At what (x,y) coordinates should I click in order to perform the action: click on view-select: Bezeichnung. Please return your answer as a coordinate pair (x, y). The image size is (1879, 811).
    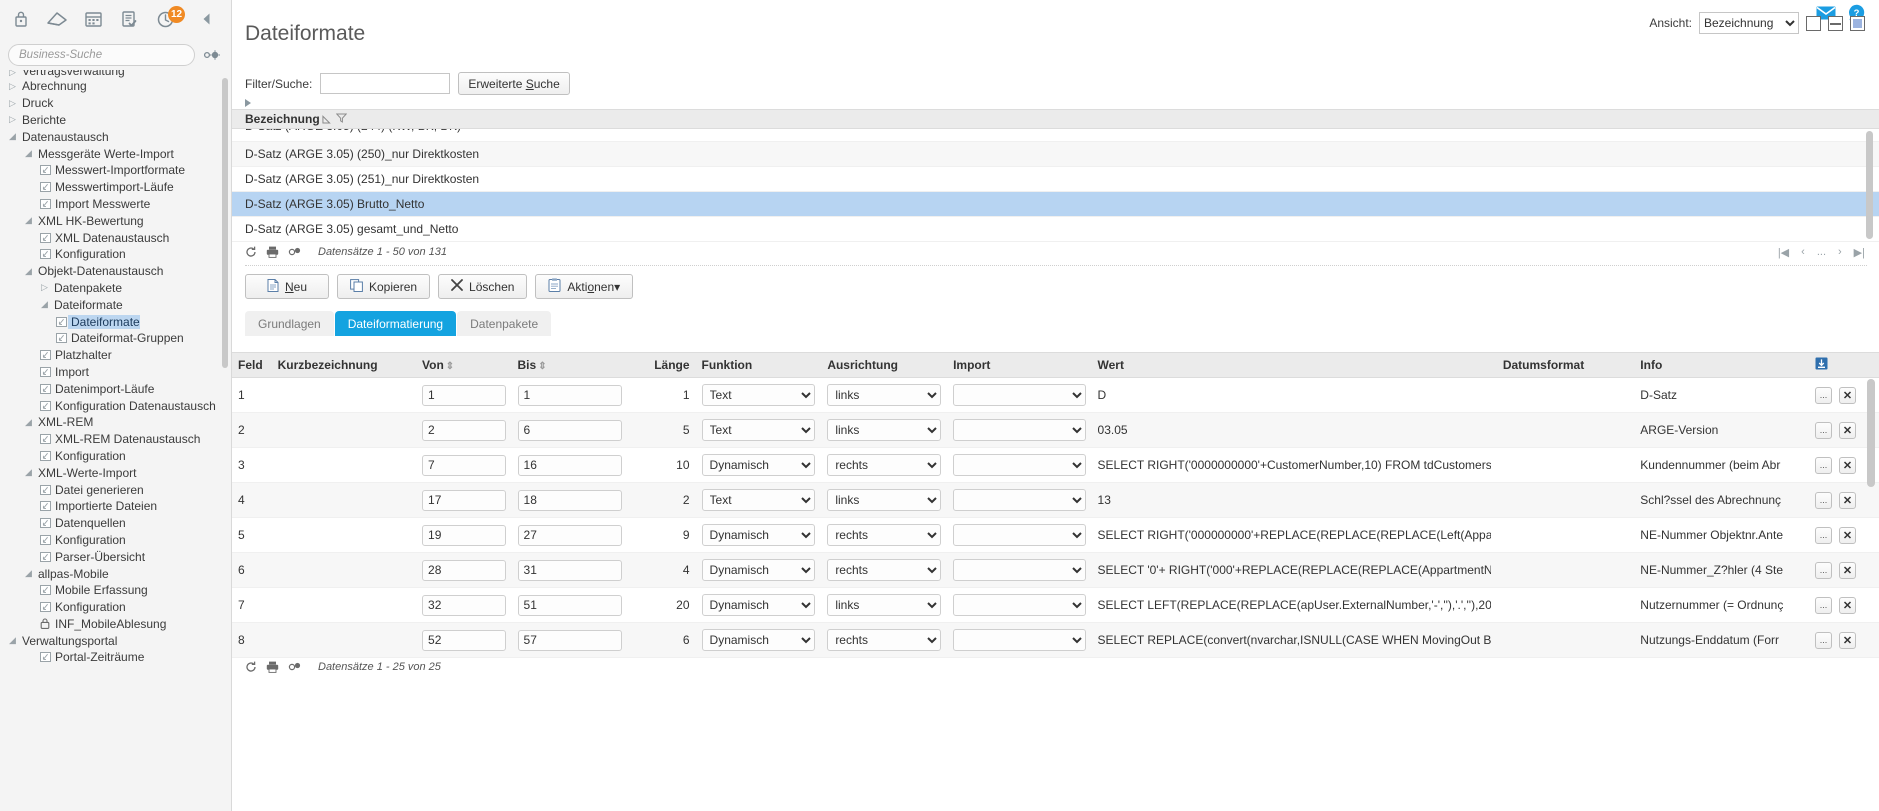
    Looking at the image, I should click on (1749, 23).